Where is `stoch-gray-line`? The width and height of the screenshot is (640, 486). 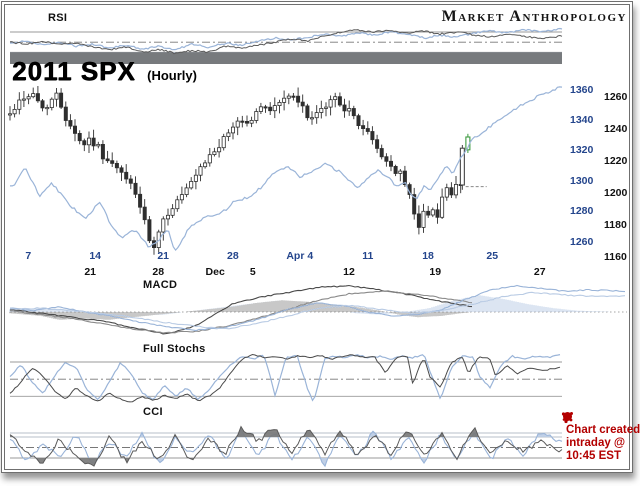
stoch-gray-line is located at coordinates (285, 378).